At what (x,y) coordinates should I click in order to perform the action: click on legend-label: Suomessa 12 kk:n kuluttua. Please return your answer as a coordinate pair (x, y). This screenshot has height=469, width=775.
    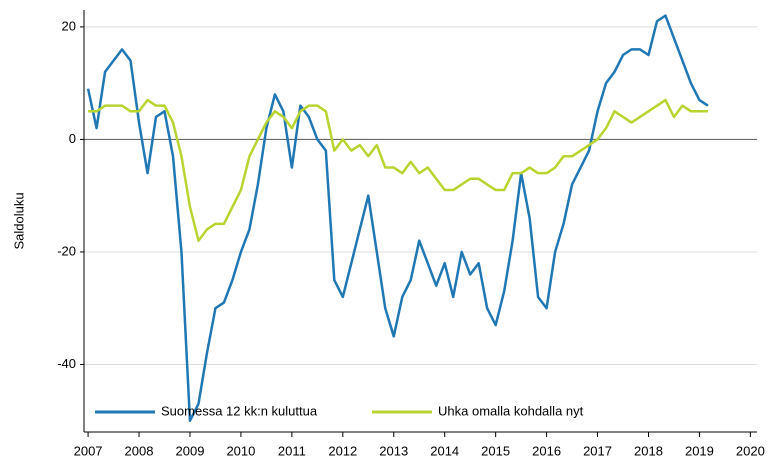
    Looking at the image, I should click on (239, 410).